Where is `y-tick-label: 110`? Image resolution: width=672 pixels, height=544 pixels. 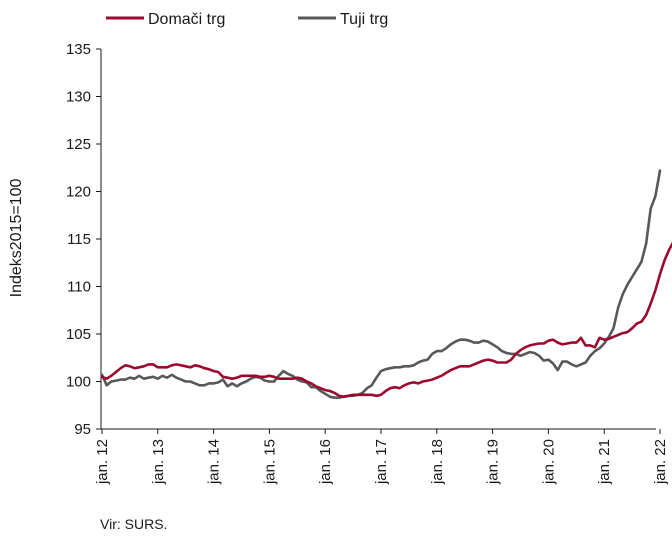 y-tick-label: 110 is located at coordinates (79, 287).